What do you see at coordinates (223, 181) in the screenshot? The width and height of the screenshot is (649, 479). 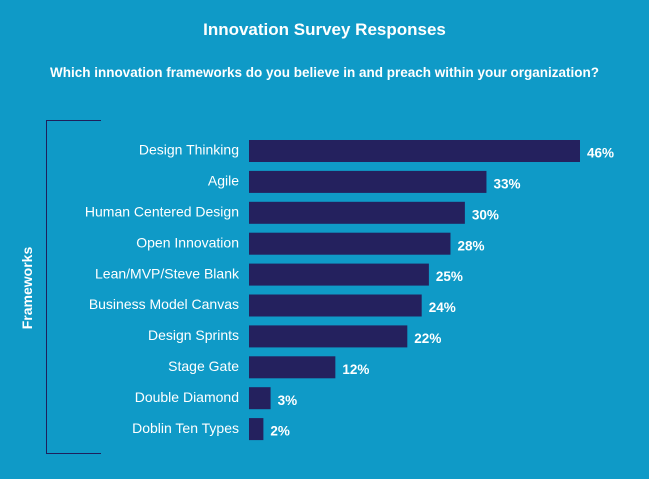 I see `category-label: Agile` at bounding box center [223, 181].